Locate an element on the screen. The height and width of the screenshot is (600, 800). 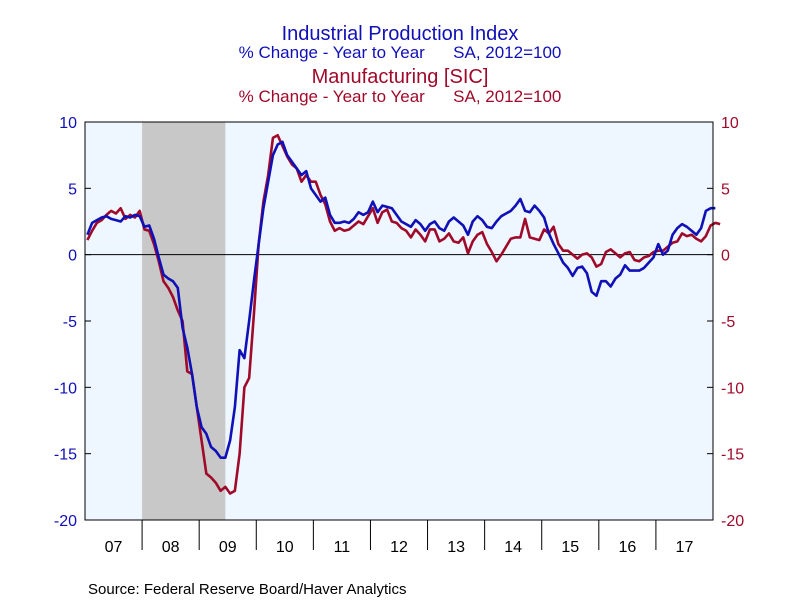
y-tick-label-right: 0 is located at coordinates (725, 256).